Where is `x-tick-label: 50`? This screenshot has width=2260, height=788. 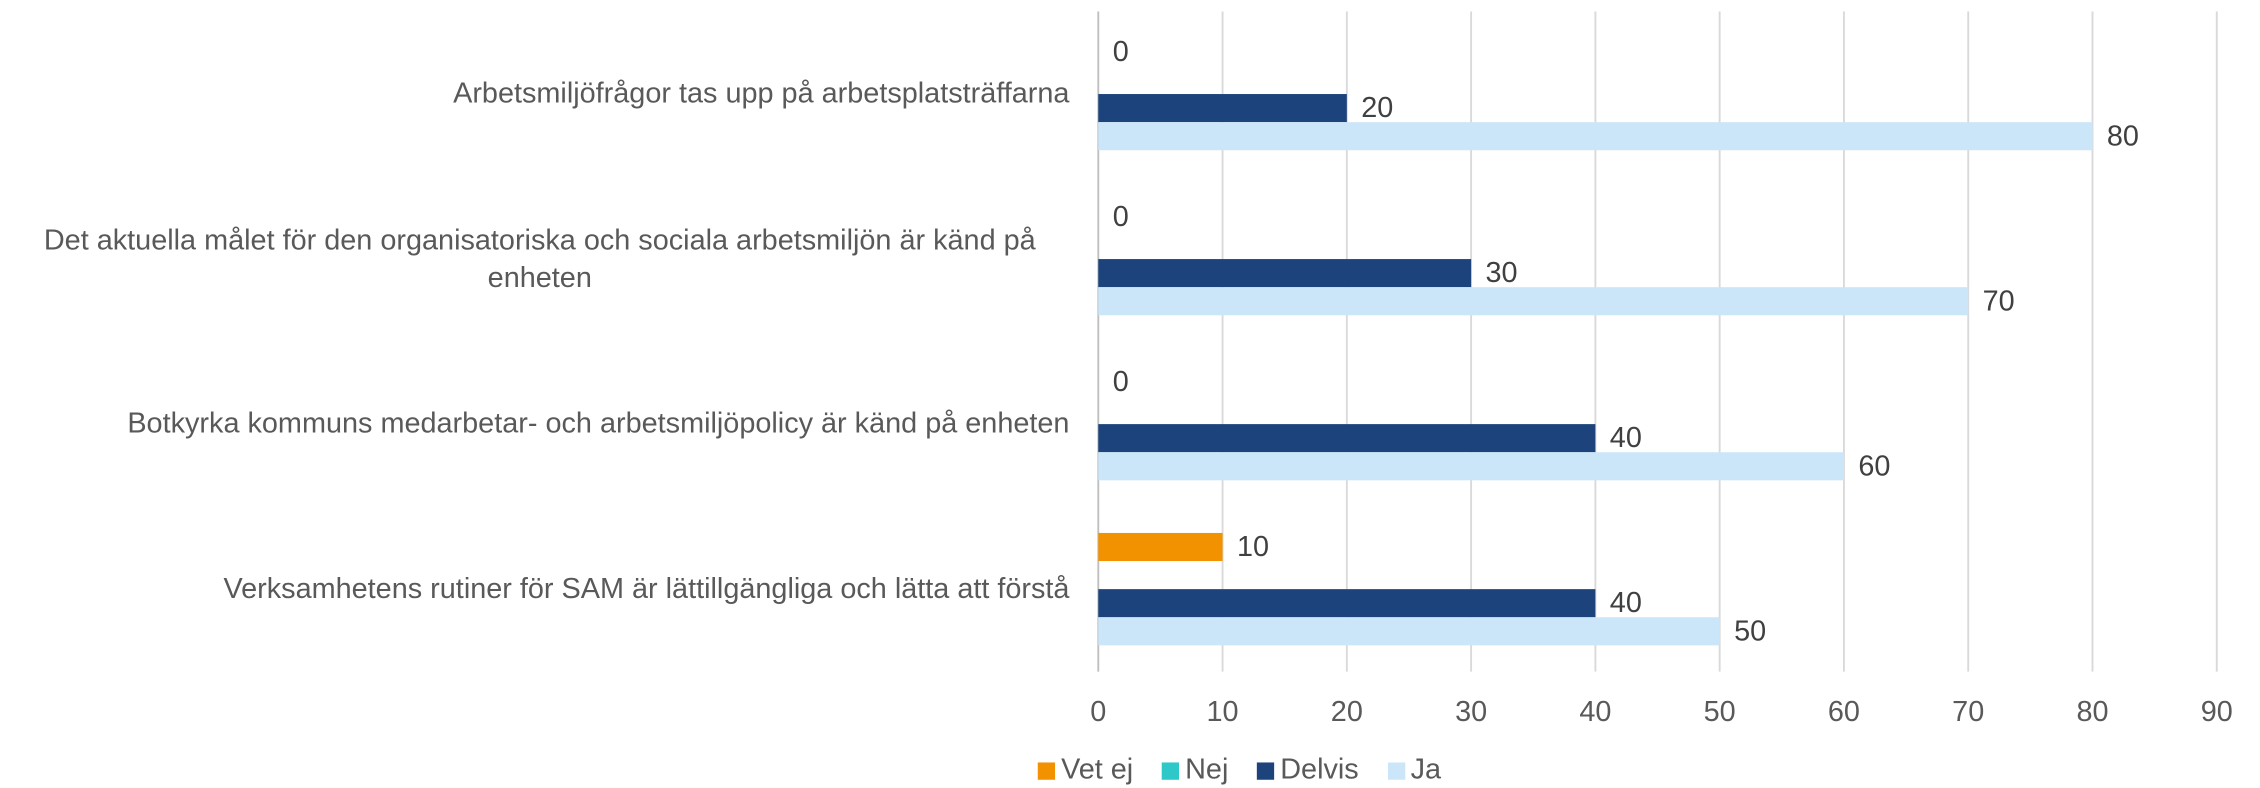
x-tick-label: 50 is located at coordinates (1720, 712).